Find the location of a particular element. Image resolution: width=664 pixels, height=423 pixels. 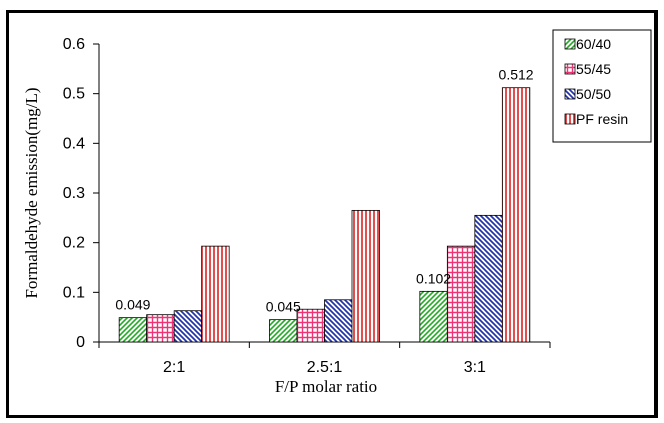

data-label: 0.102 is located at coordinates (433, 278).